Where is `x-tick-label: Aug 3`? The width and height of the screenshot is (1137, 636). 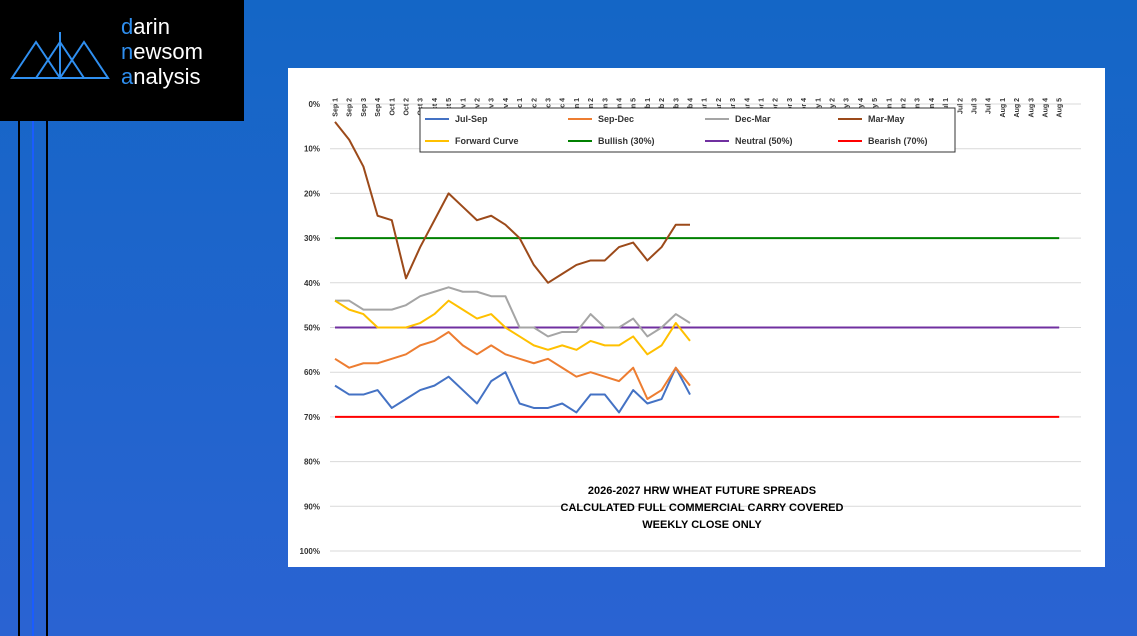
x-tick-label: Aug 3 is located at coordinates (1031, 108).